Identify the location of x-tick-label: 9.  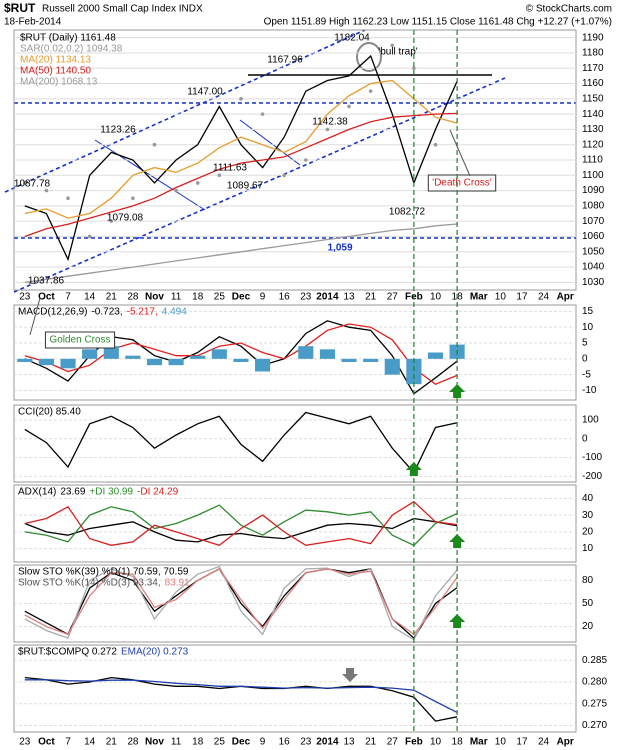
(263, 742).